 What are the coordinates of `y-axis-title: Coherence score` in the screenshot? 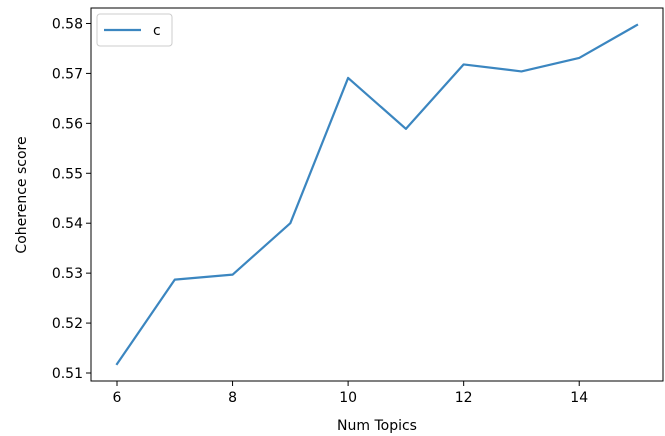 It's located at (22, 194).